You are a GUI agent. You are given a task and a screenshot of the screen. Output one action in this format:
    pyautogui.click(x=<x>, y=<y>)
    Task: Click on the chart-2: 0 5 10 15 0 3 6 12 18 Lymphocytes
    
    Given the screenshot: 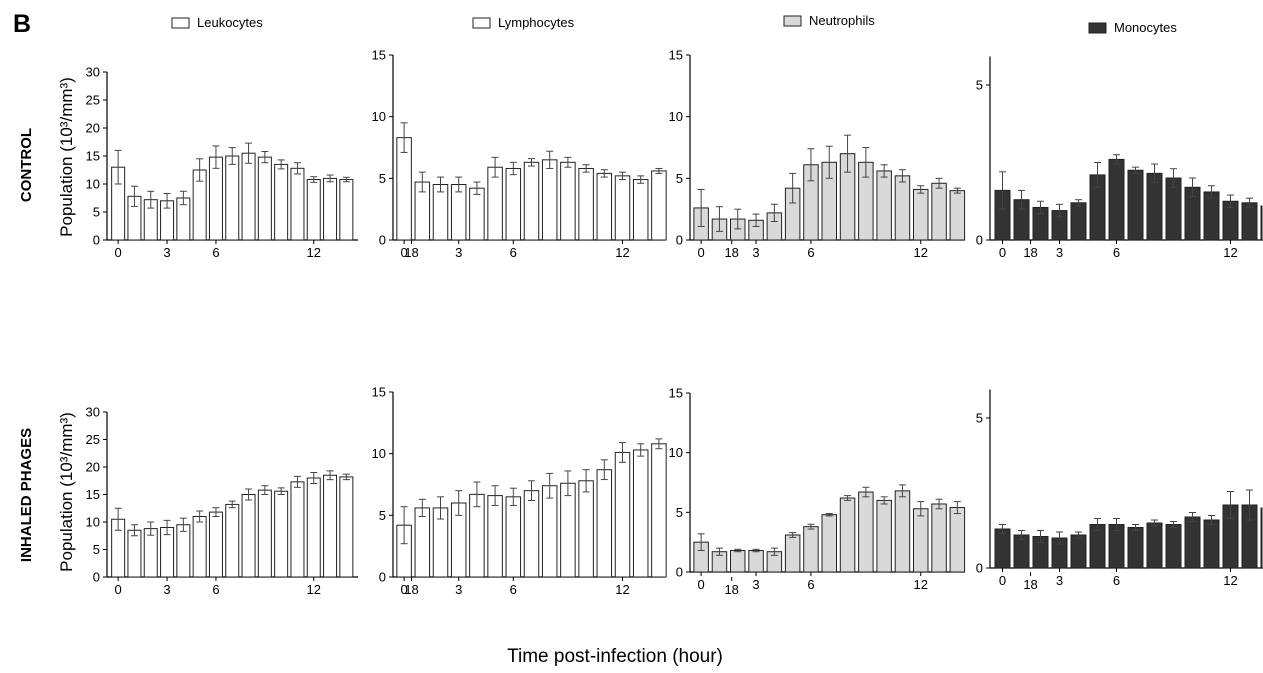 What is the action you would take?
    pyautogui.click(x=555, y=137)
    